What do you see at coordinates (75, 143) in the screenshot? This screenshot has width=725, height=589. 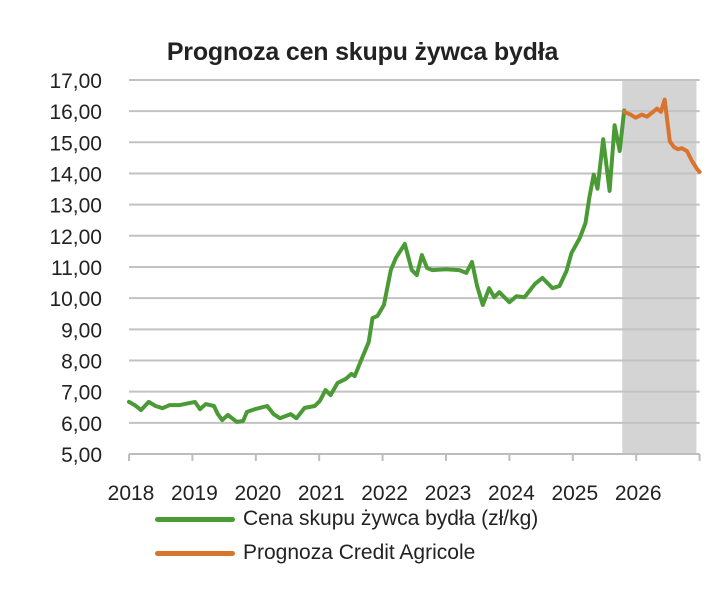 I see `y-tick-label: 15,00` at bounding box center [75, 143].